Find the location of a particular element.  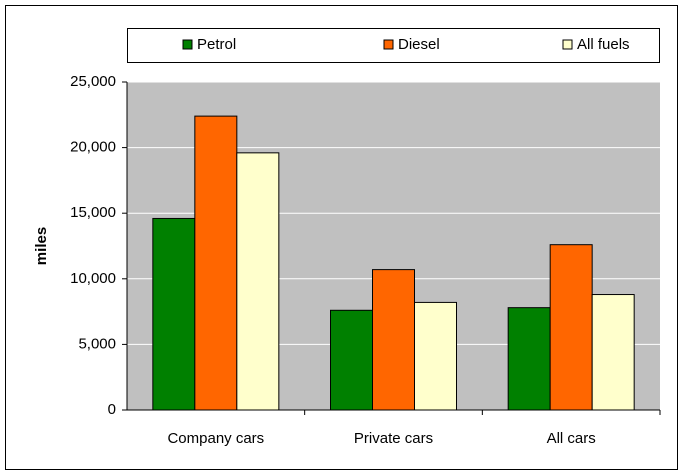

legend-label: All fuels is located at coordinates (603, 44).